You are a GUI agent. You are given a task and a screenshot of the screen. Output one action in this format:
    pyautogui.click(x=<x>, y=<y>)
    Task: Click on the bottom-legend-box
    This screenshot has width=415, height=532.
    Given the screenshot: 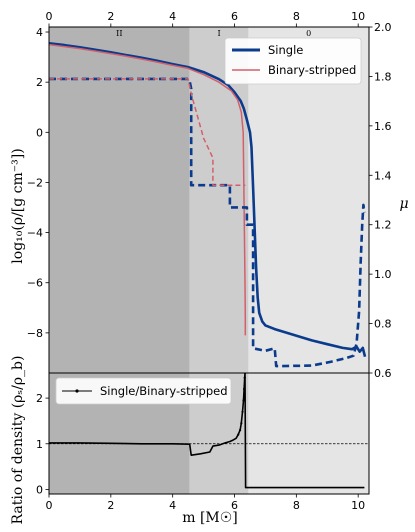 What is the action you would take?
    pyautogui.click(x=143, y=391)
    